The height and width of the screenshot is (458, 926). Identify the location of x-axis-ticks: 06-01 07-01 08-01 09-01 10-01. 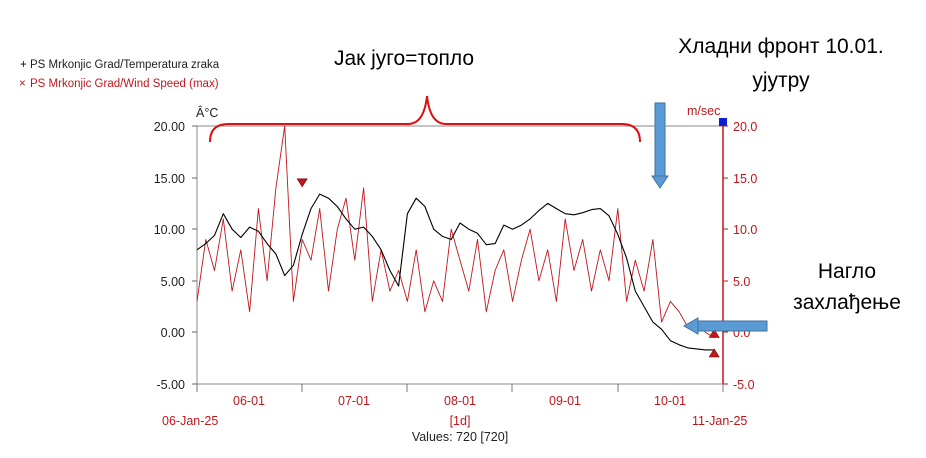
(459, 401).